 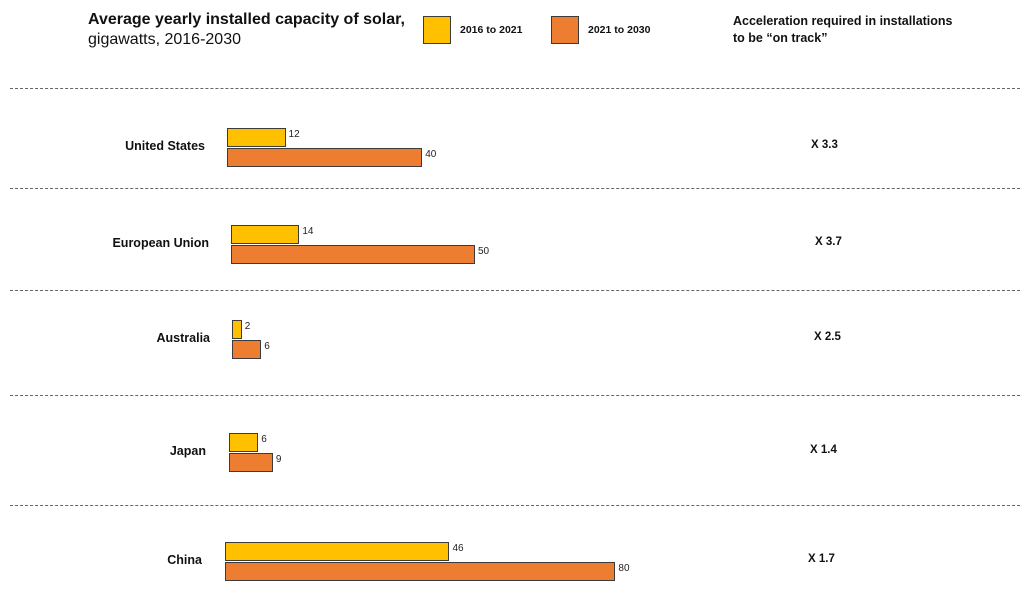 What do you see at coordinates (160, 243) in the screenshot?
I see `category-label: European Union` at bounding box center [160, 243].